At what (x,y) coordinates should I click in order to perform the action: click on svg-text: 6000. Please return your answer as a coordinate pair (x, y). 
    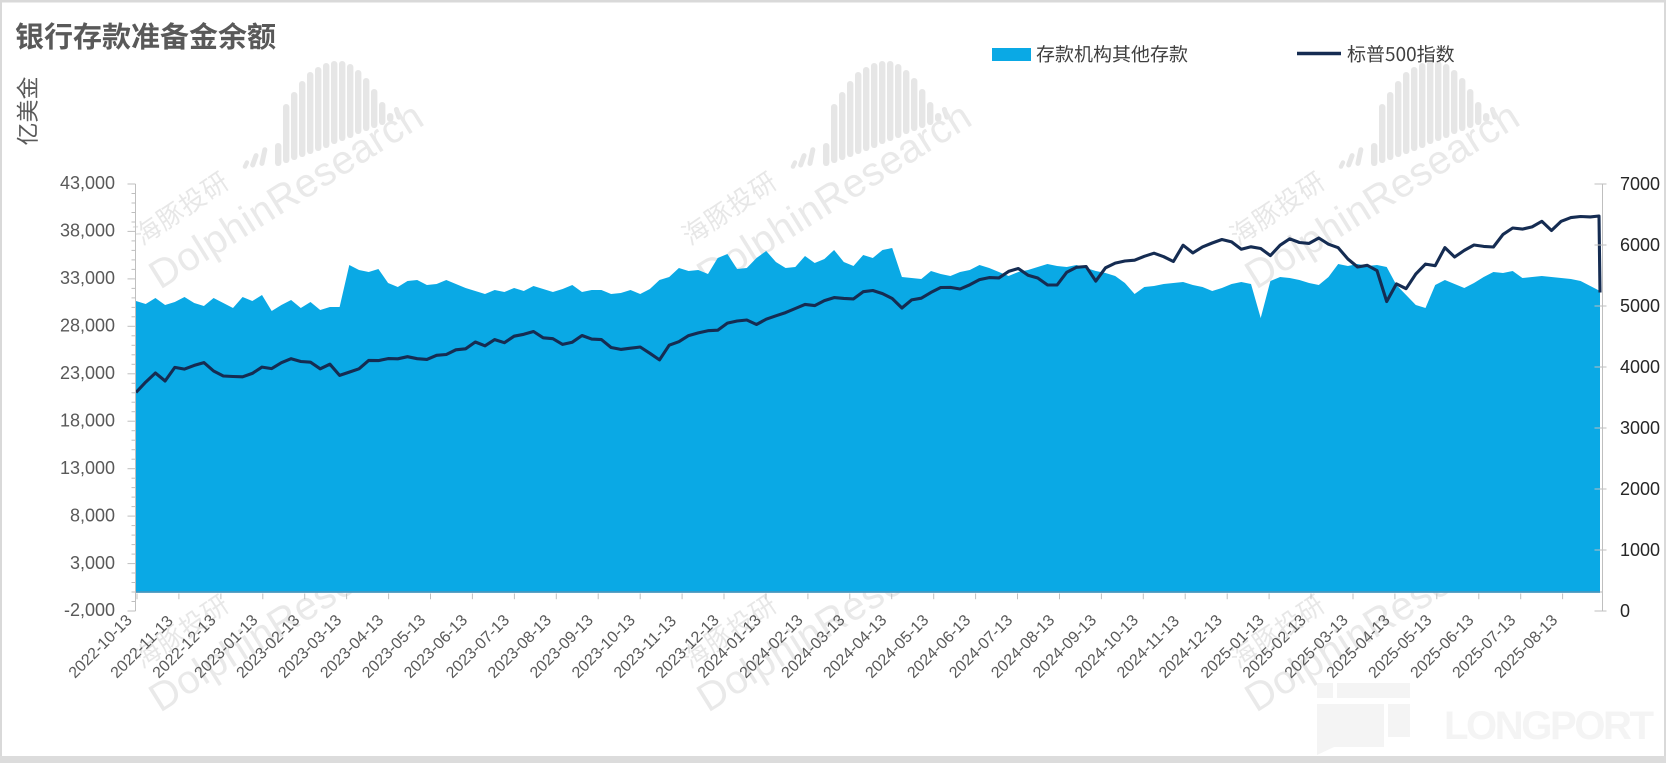
    Looking at the image, I should click on (1640, 245).